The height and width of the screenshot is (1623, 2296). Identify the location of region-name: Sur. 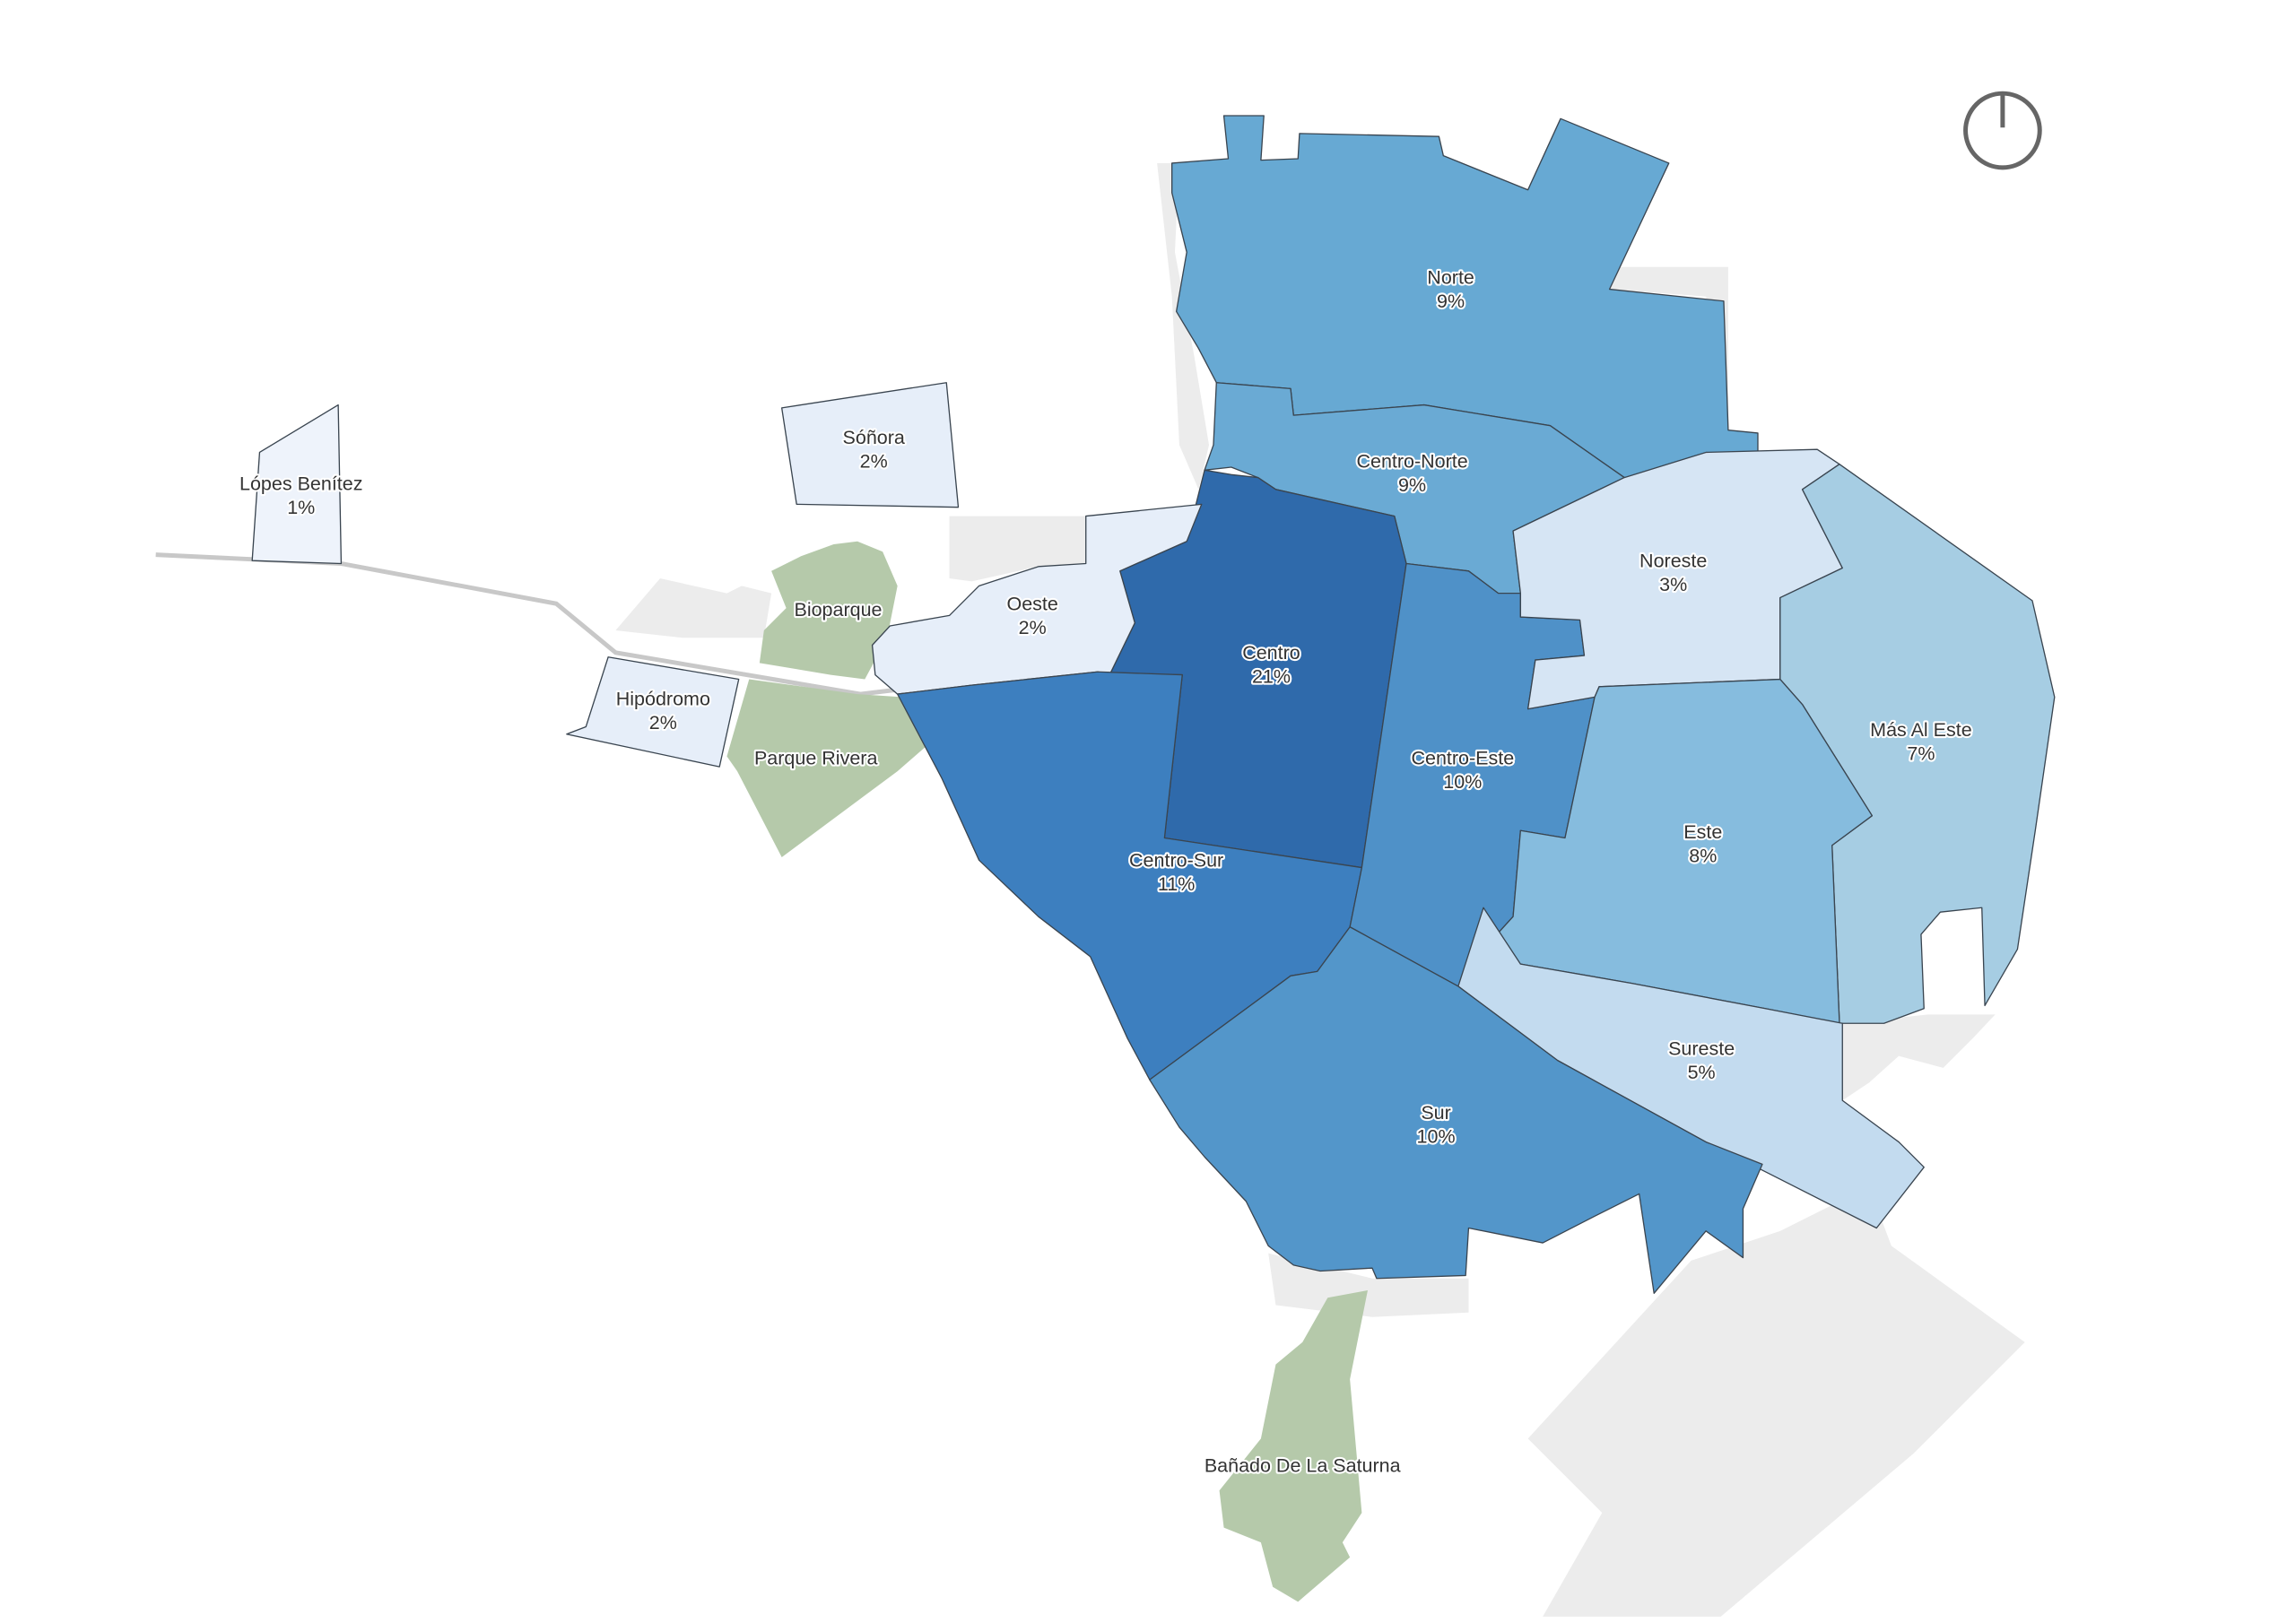
(1435, 1113).